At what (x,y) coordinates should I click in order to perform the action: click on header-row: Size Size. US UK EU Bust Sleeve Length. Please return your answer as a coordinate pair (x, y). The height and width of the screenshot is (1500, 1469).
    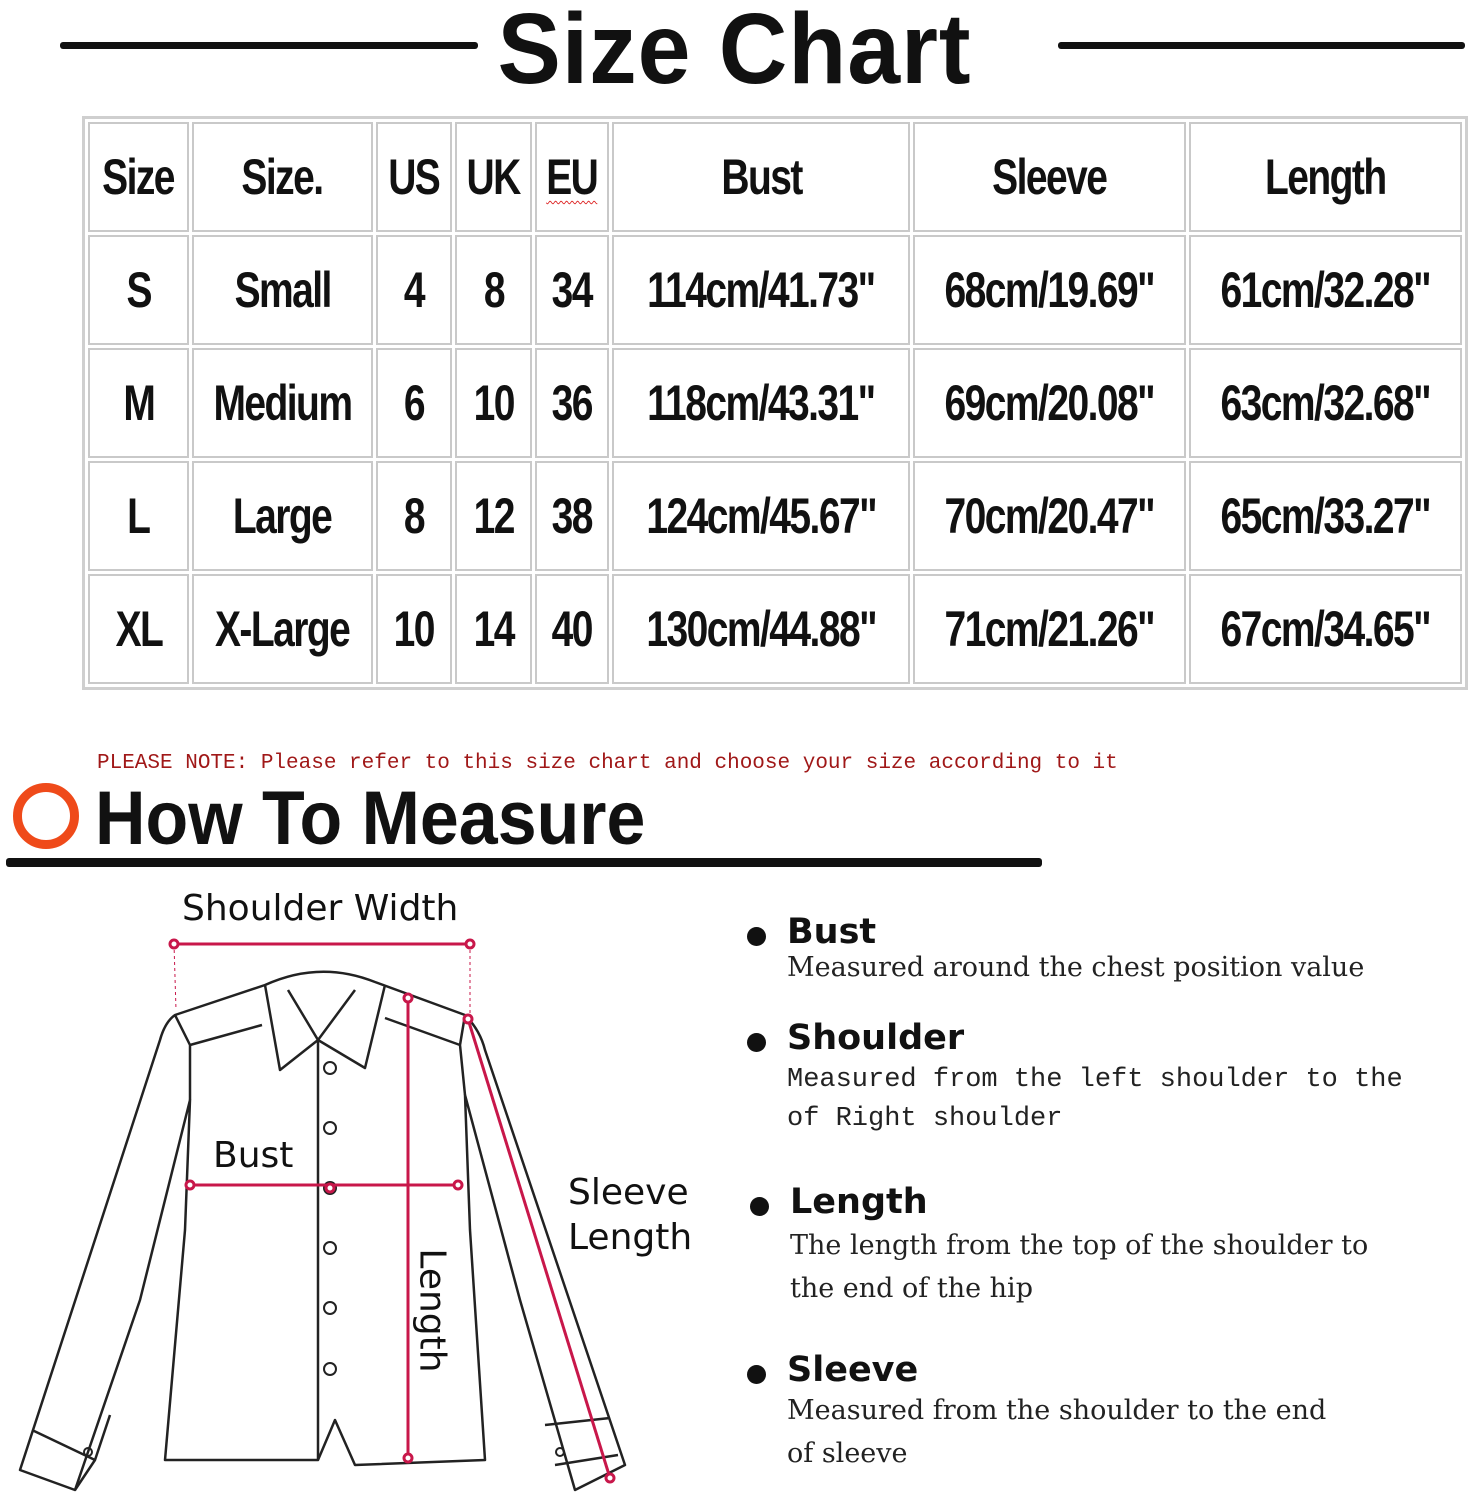
    Looking at the image, I should click on (775, 177).